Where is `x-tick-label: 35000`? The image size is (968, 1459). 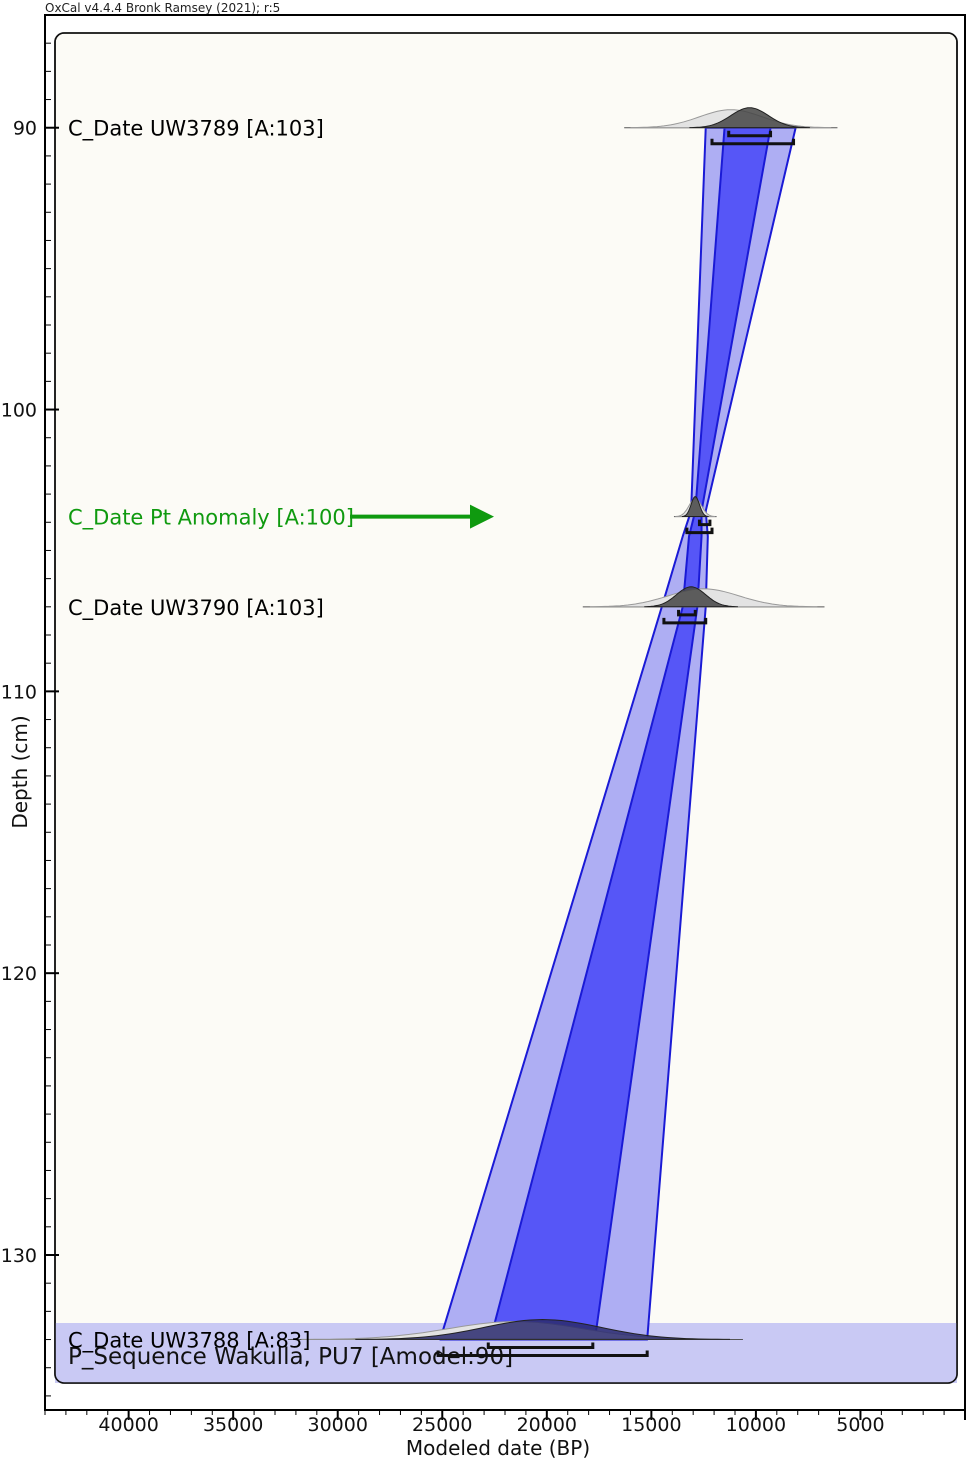 x-tick-label: 35000 is located at coordinates (233, 1425).